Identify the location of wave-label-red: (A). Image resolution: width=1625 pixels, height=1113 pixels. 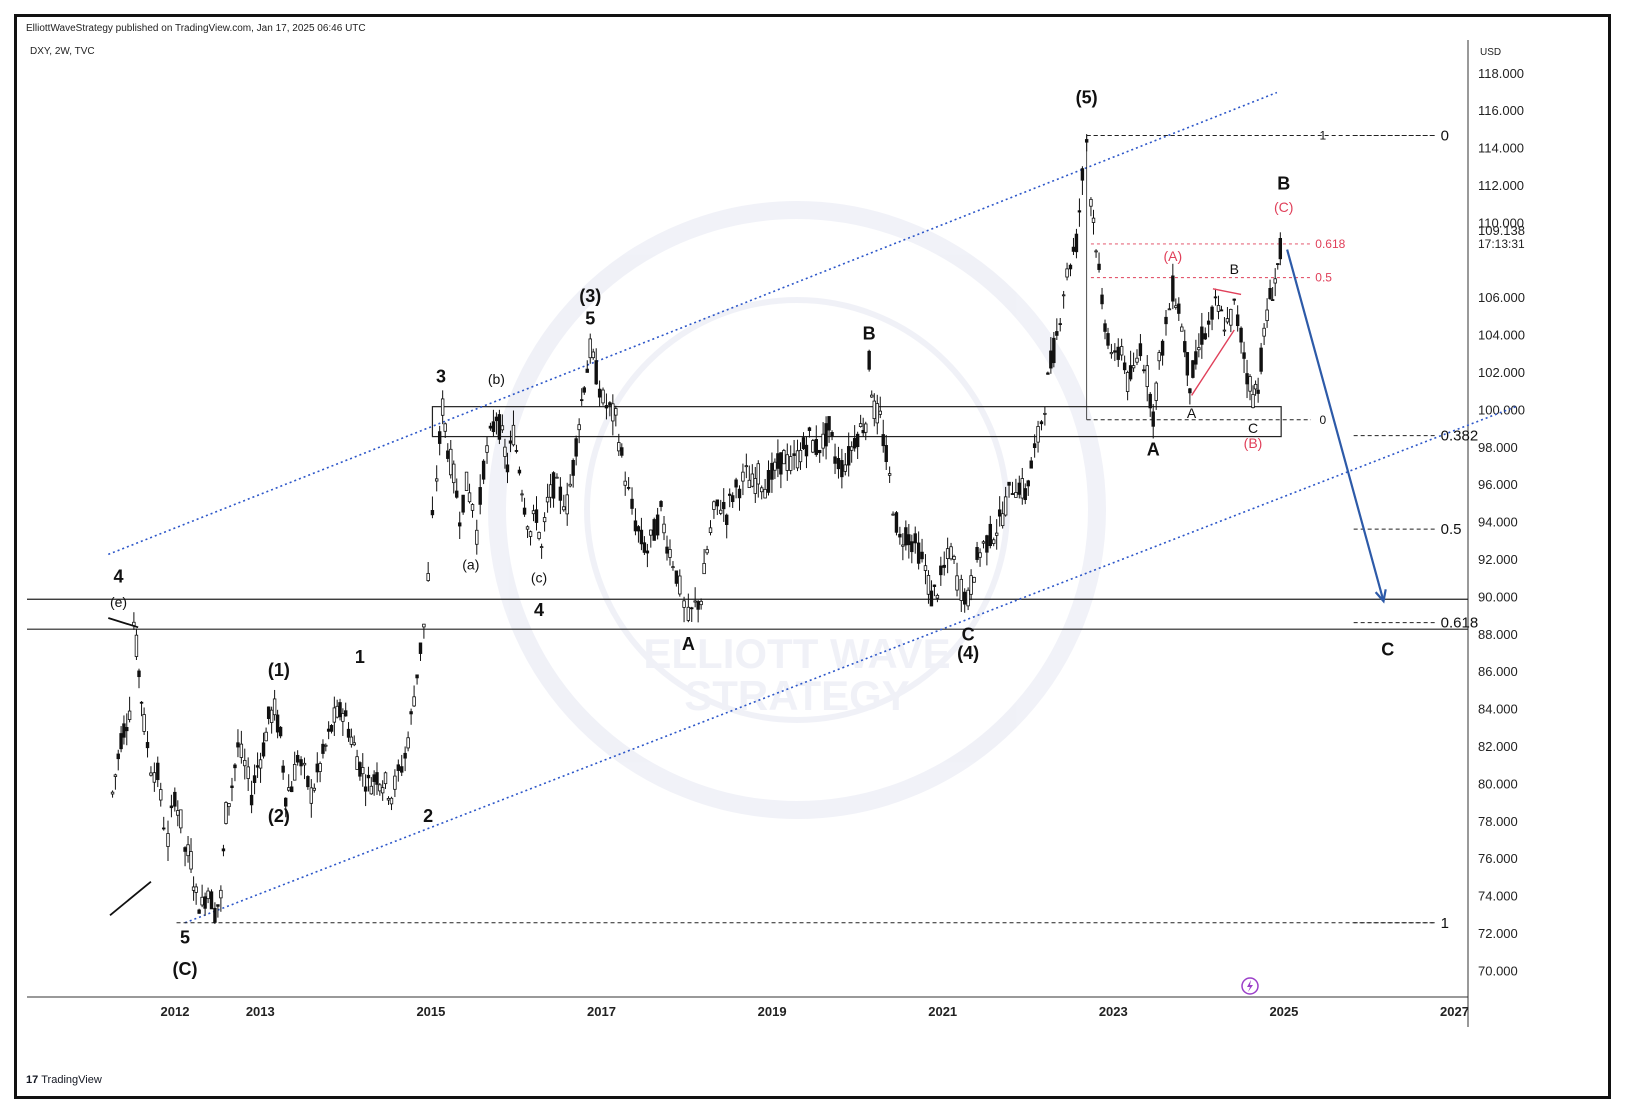
(1172, 256).